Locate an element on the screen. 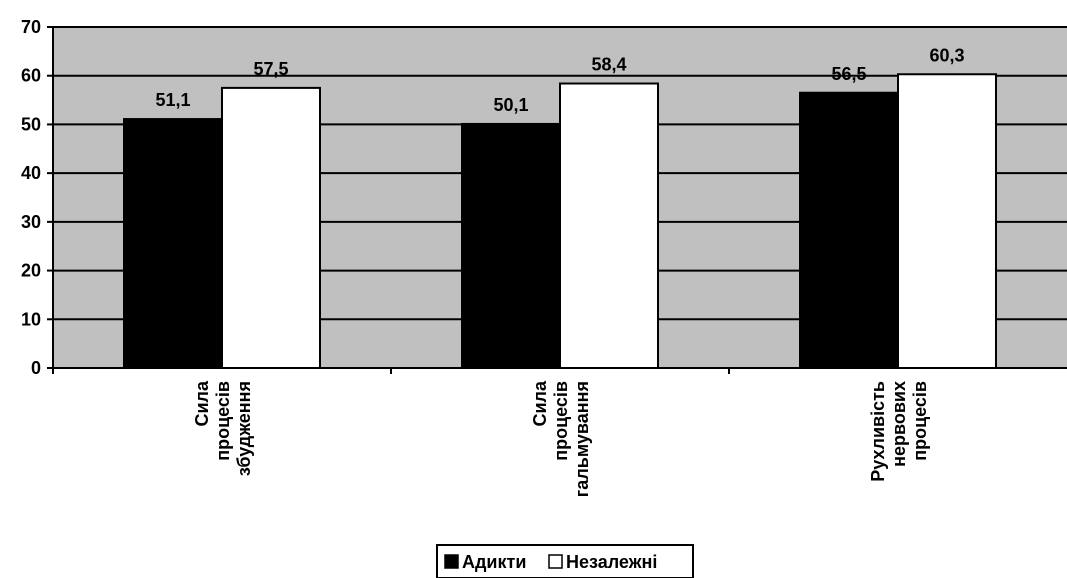 Image resolution: width=1067 pixels, height=578 pixels. y-tick-label: 20 is located at coordinates (31, 271).